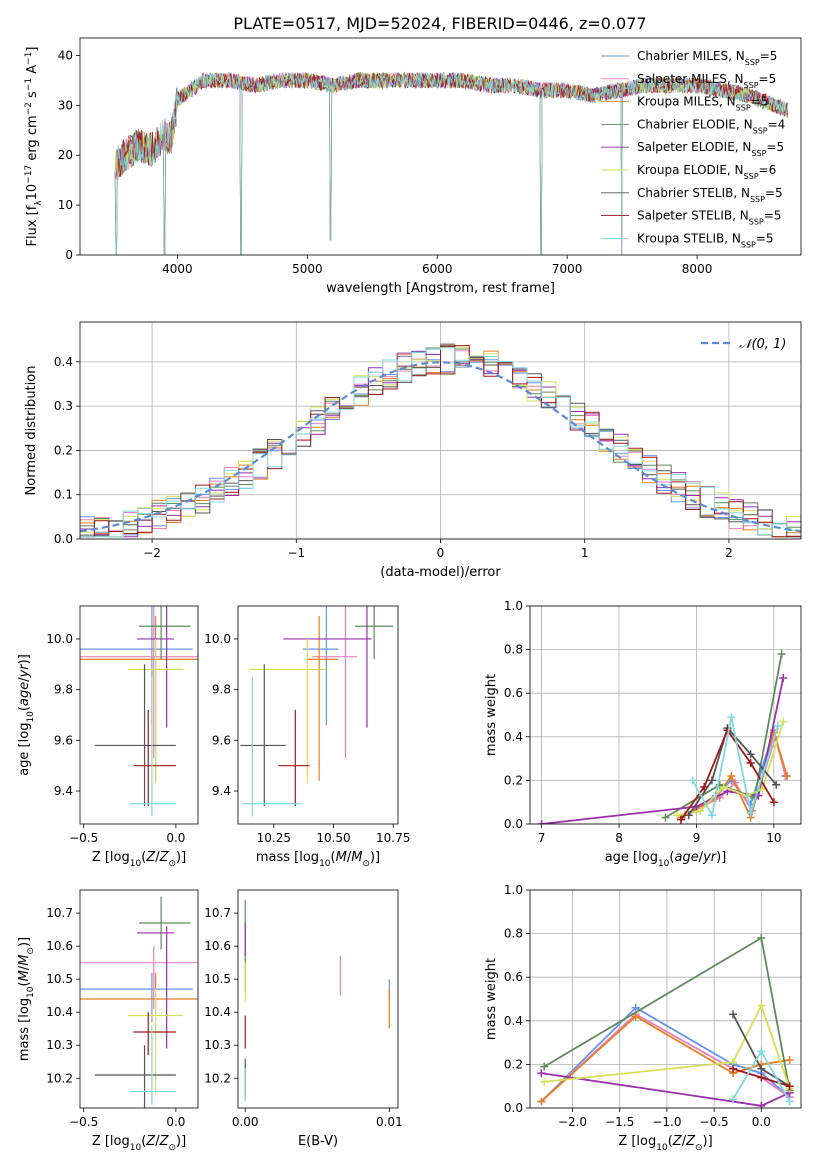  Describe the element at coordinates (710, 195) in the screenshot. I see `legend-label: Chabrier STELIB, NSSP=5` at that location.